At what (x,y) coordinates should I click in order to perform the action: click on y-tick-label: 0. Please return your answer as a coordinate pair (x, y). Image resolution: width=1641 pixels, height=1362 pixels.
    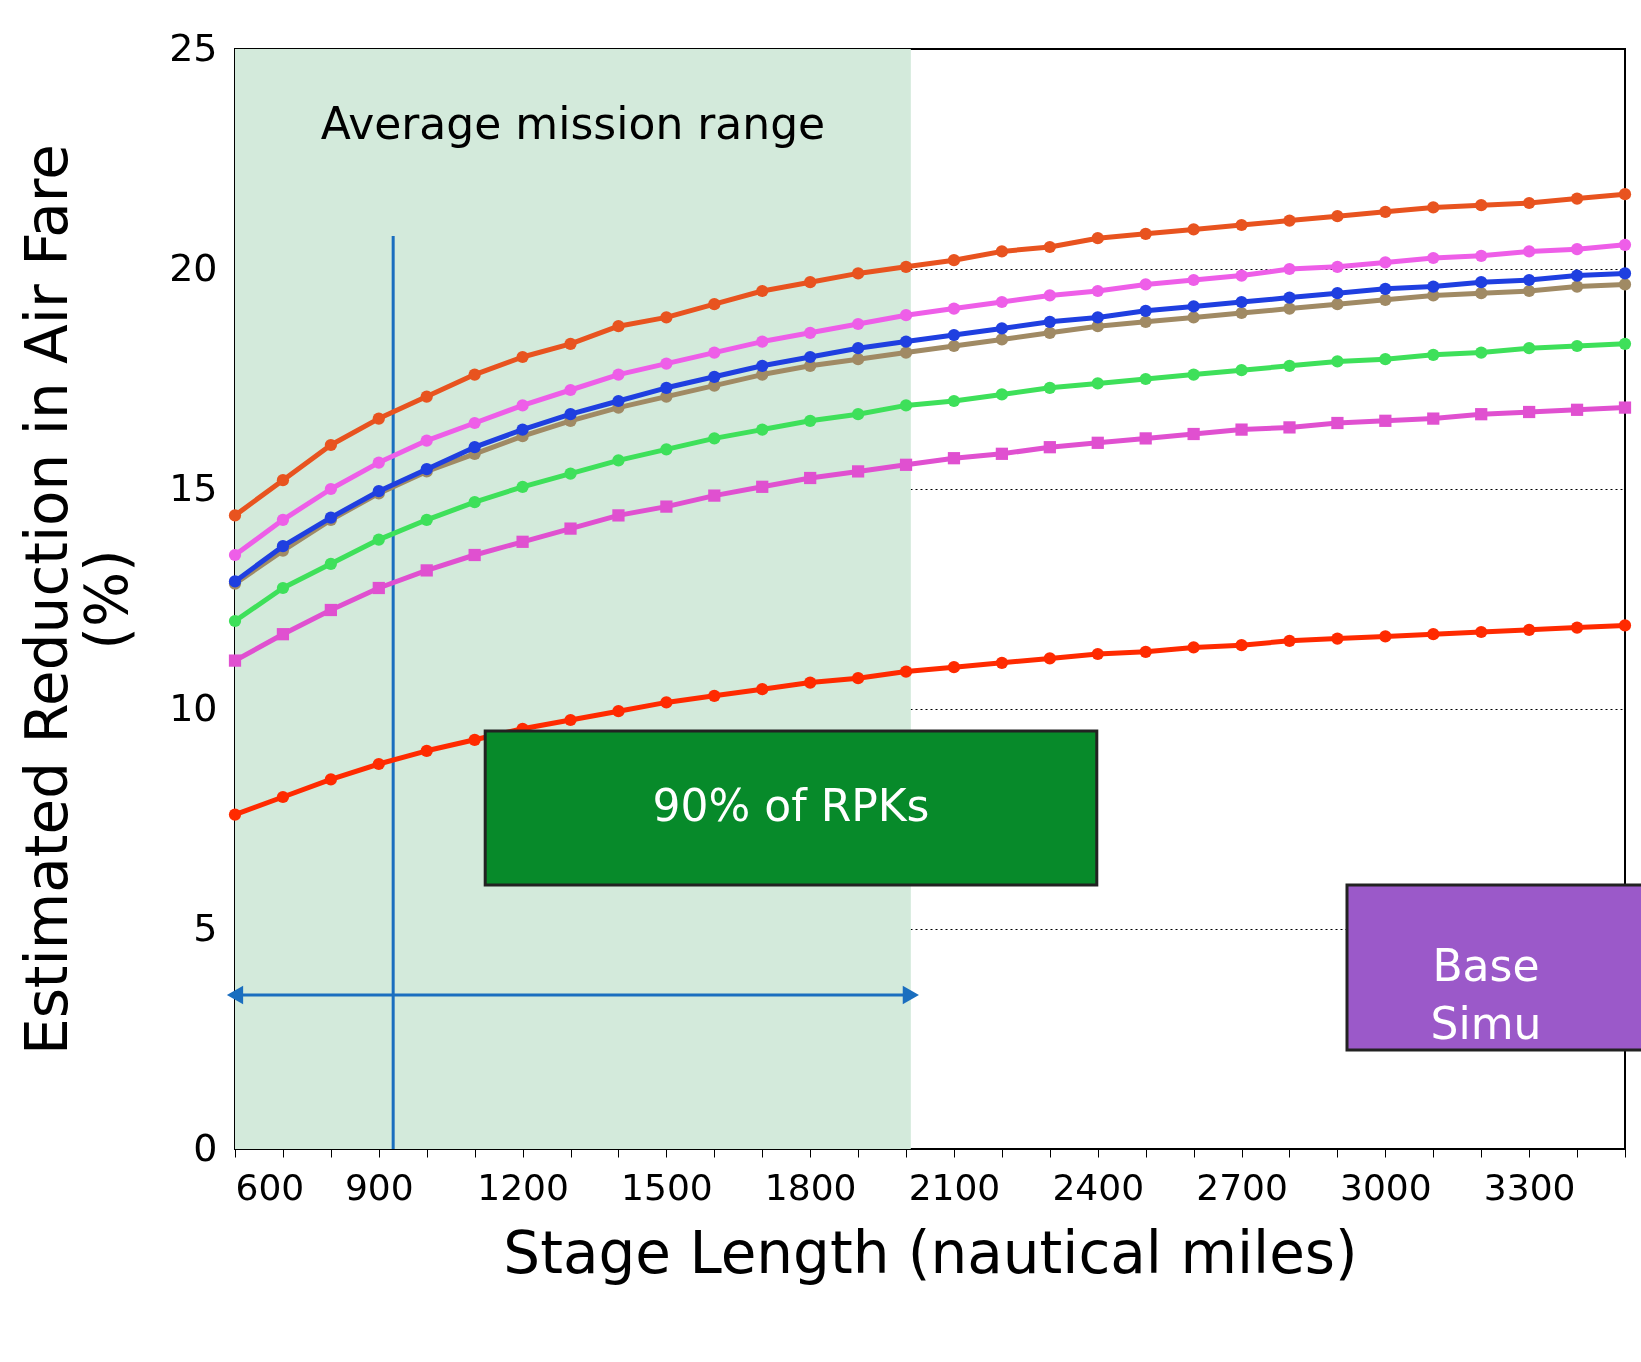
    Looking at the image, I should click on (205, 1147).